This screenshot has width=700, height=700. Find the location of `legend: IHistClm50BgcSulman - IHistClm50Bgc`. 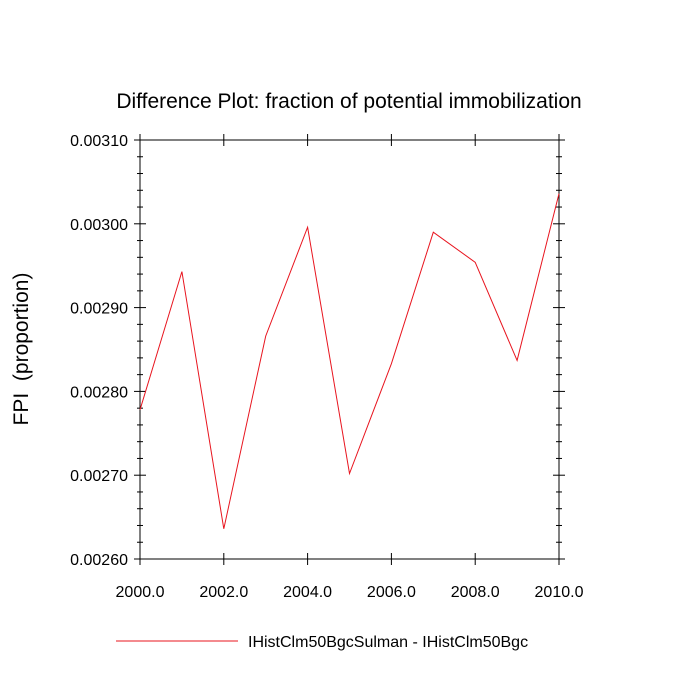

legend: IHistClm50BgcSulman - IHistClm50Bgc is located at coordinates (322, 642).